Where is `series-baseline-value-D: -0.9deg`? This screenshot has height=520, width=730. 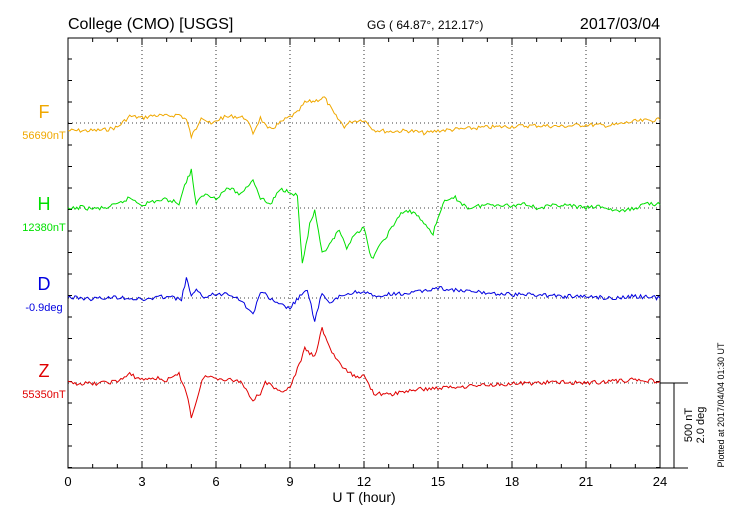 series-baseline-value-D: -0.9deg is located at coordinates (43, 308).